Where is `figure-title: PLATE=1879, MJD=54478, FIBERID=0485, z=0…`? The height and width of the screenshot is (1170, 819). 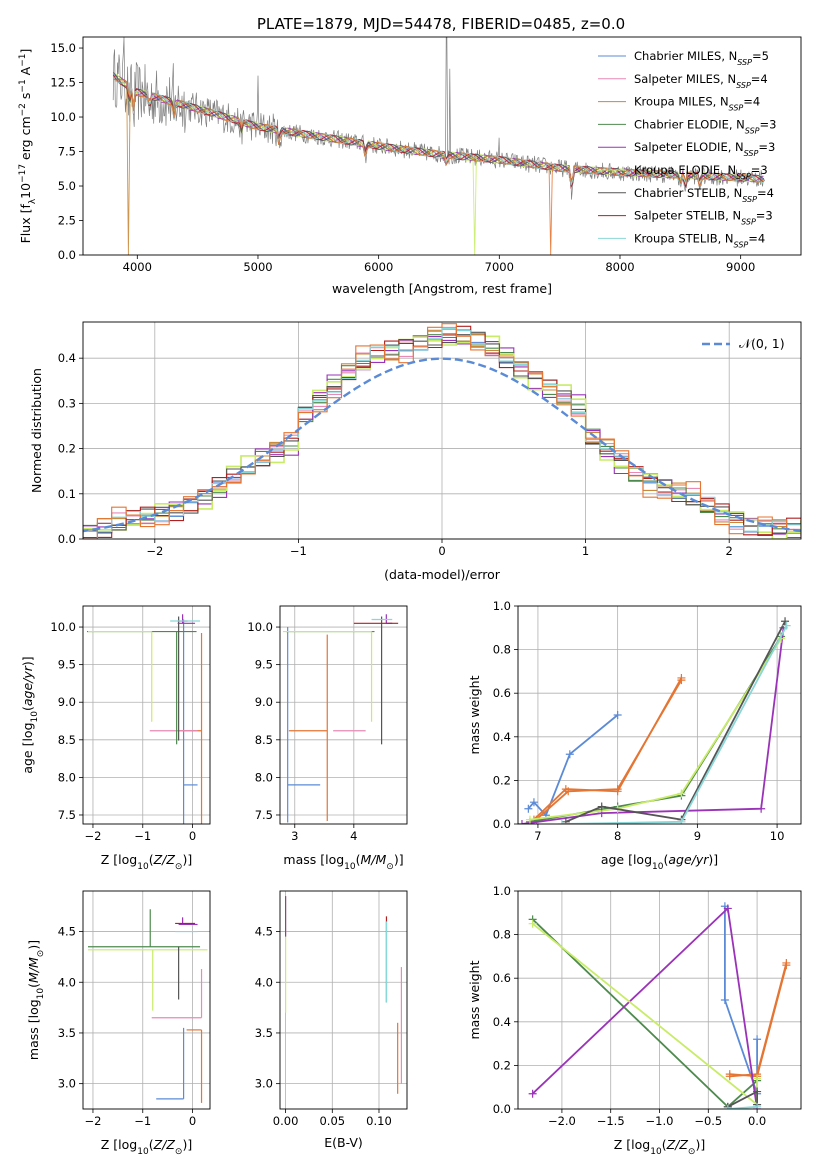 figure-title: PLATE=1879, MJD=54478, FIBERID=0485, z=0… is located at coordinates (441, 24).